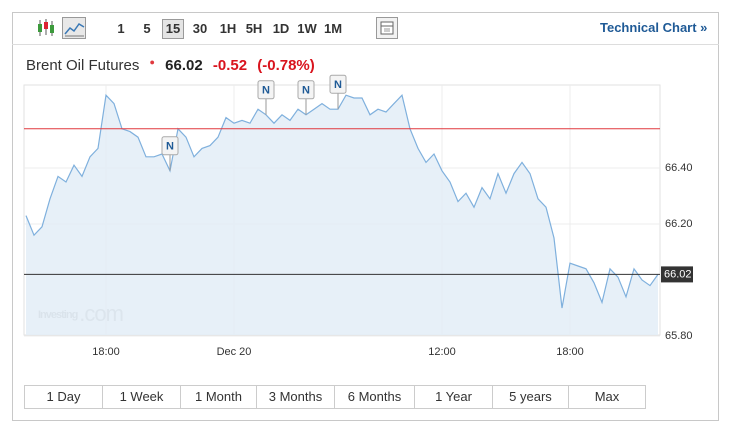 Image resolution: width=733 pixels, height=432 pixels. What do you see at coordinates (442, 352) in the screenshot?
I see `x-tick-label: 12:00` at bounding box center [442, 352].